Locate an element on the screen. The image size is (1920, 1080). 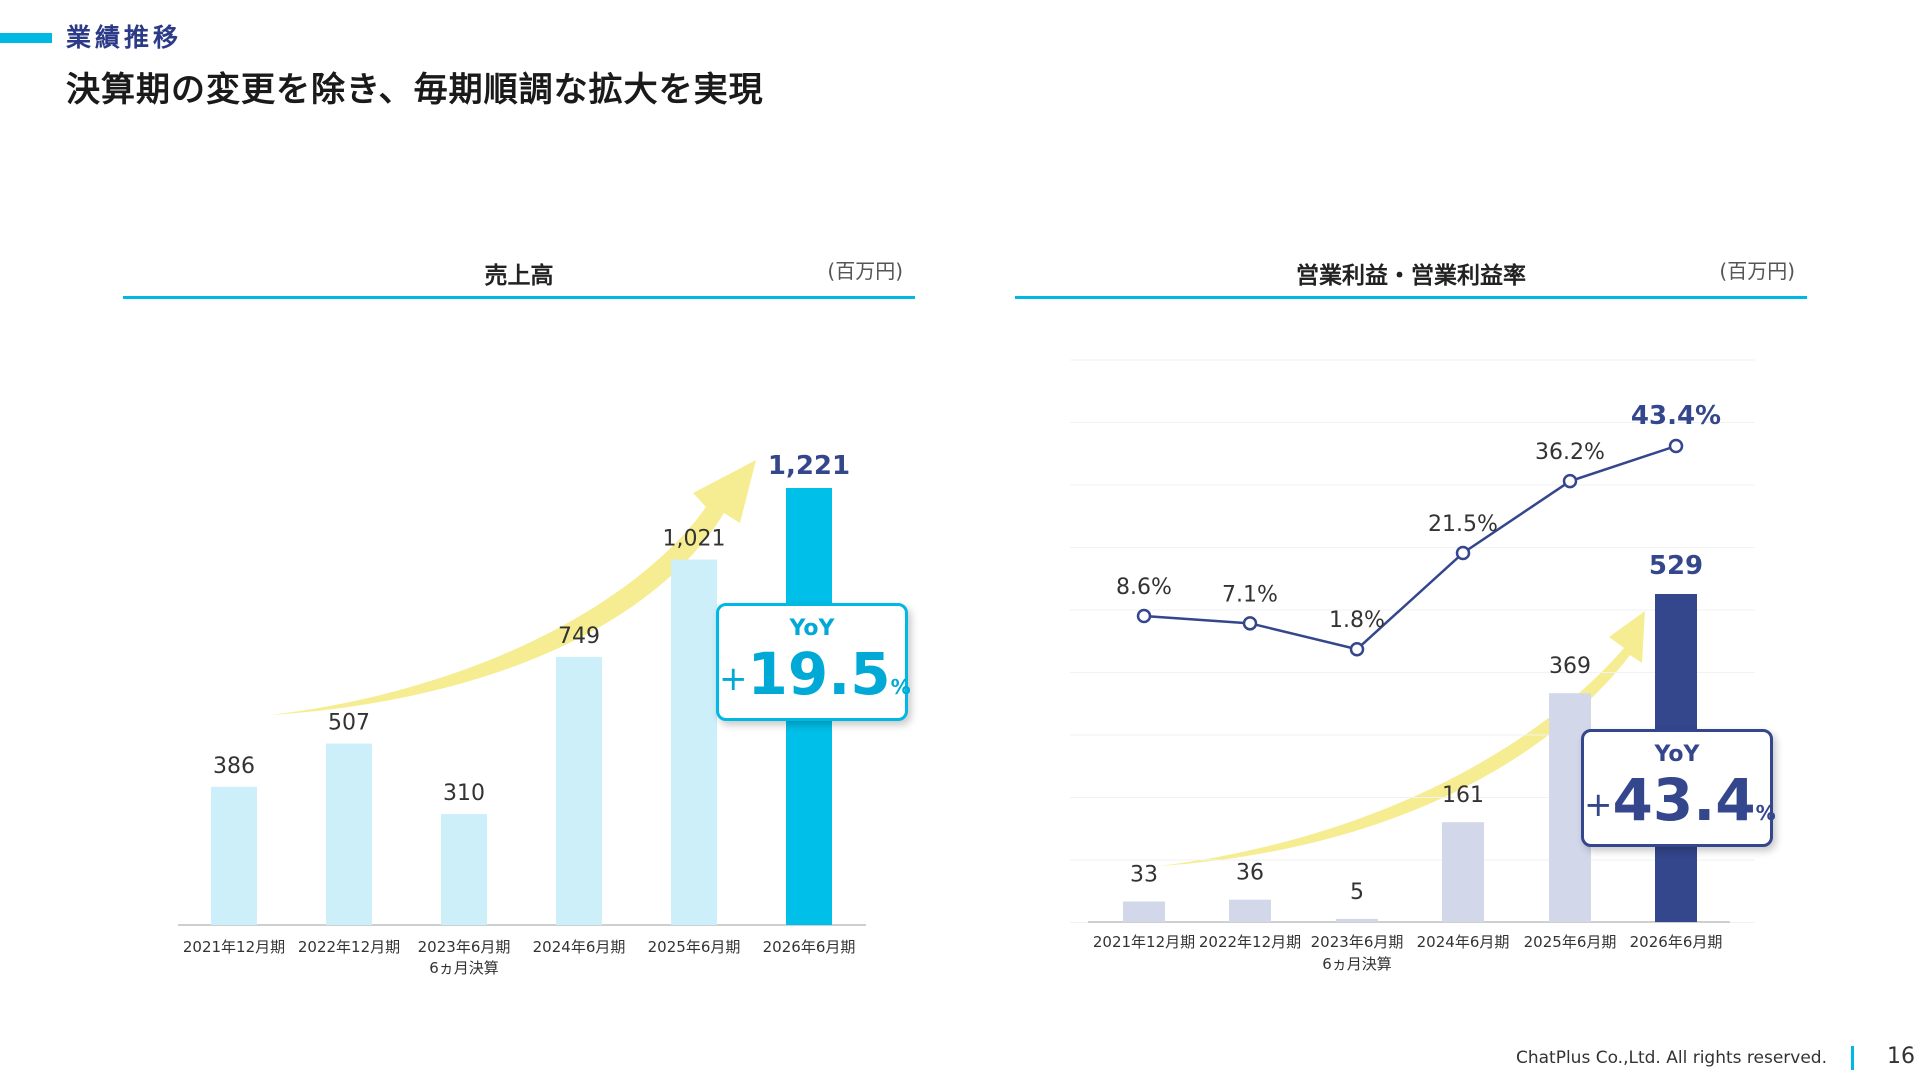
section-label: 業績推移 is located at coordinates (124, 37).